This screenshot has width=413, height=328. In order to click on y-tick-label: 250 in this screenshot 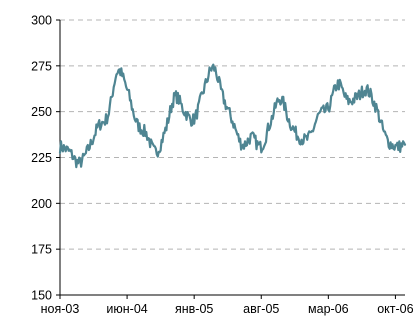, I will do `click(41, 112)`.